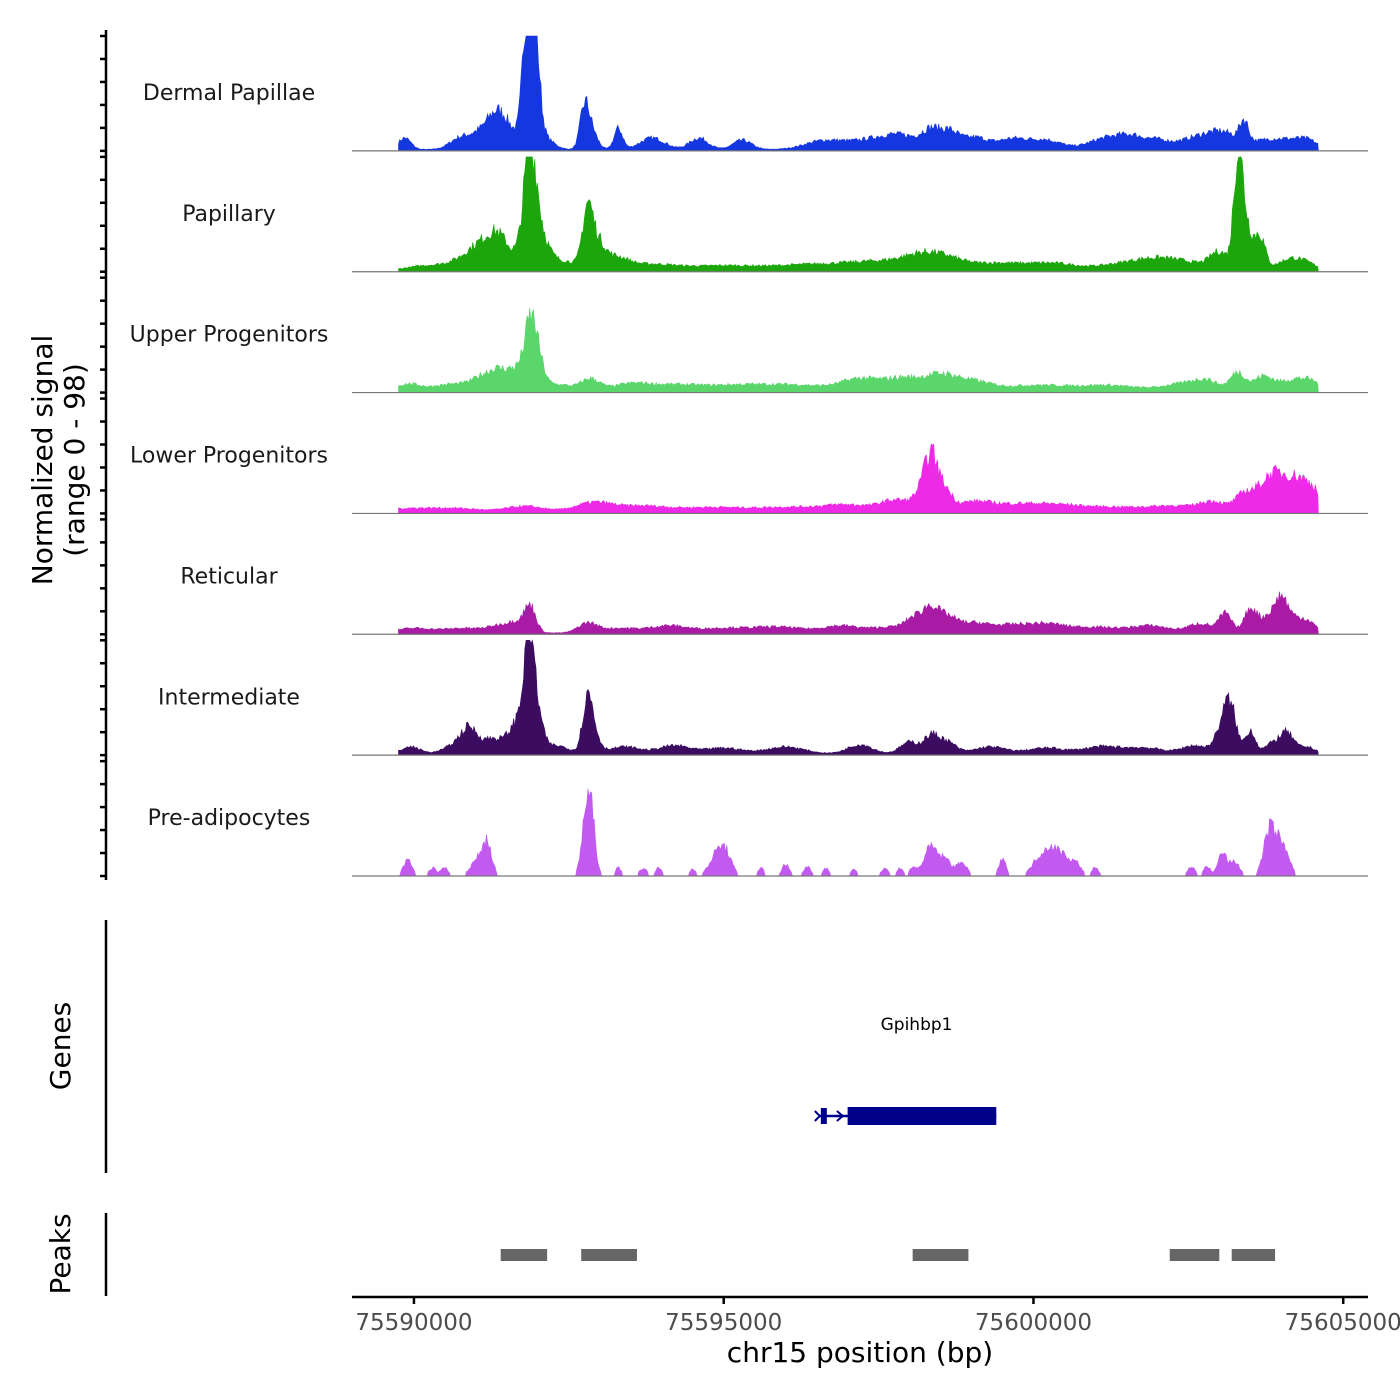 The width and height of the screenshot is (1400, 1400). Describe the element at coordinates (1342, 1323) in the screenshot. I see `x-tick-label: 75605000` at that location.